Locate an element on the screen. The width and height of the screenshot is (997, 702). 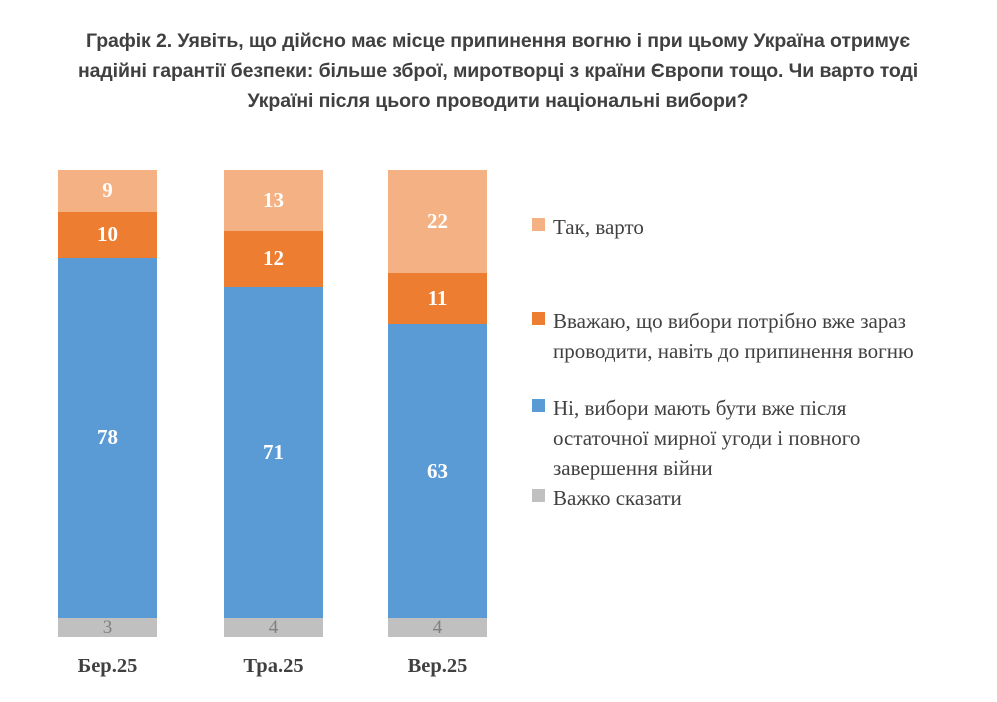
bar-value-label: 78 is located at coordinates (107, 437).